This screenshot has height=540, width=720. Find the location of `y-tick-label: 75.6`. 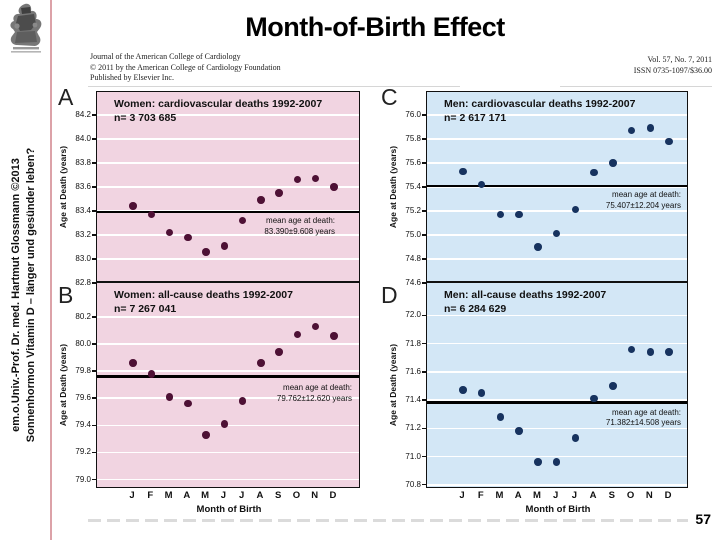

y-tick-label: 75.6 is located at coordinates (413, 162).